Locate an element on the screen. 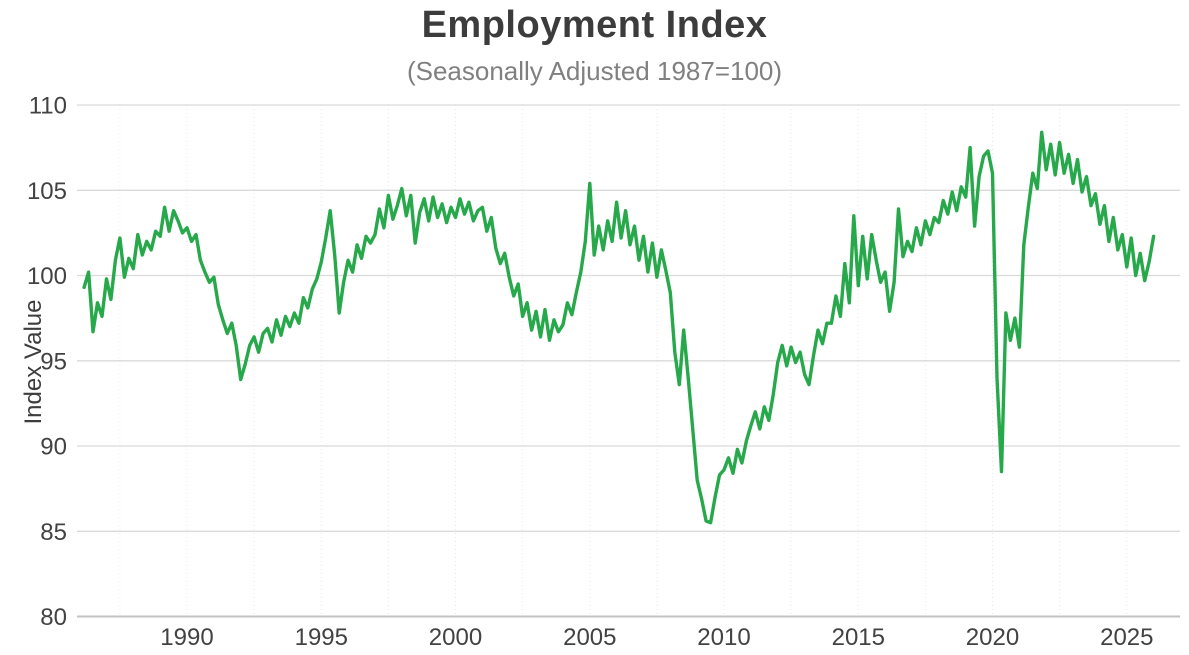 This screenshot has height=655, width=1189. y-tick-label: 90 is located at coordinates (53, 447).